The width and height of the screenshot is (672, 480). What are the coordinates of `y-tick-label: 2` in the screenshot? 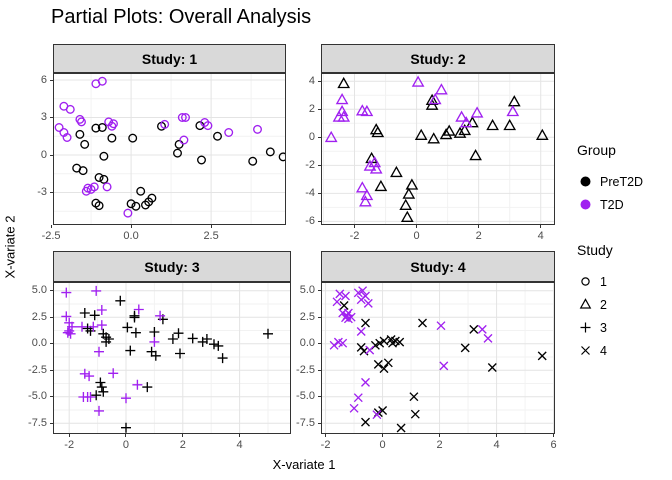 It's located at (311, 108).